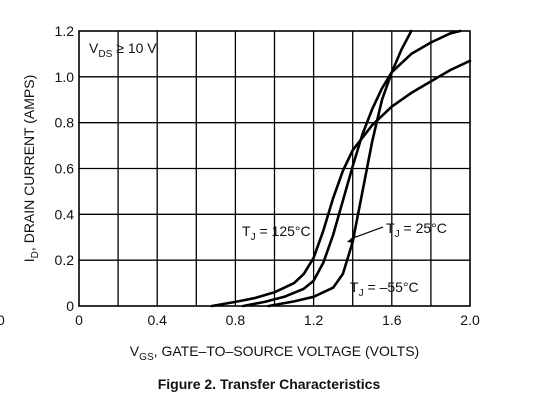  What do you see at coordinates (31, 168) in the screenshot?
I see `y-axis-label: ID, DRAIN CURRENT (AMPS)` at bounding box center [31, 168].